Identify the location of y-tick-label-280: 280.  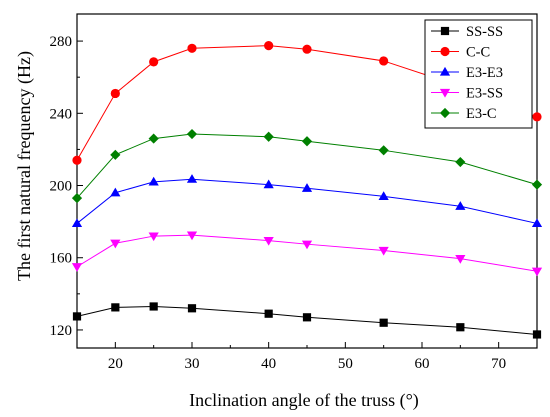
(61, 42).